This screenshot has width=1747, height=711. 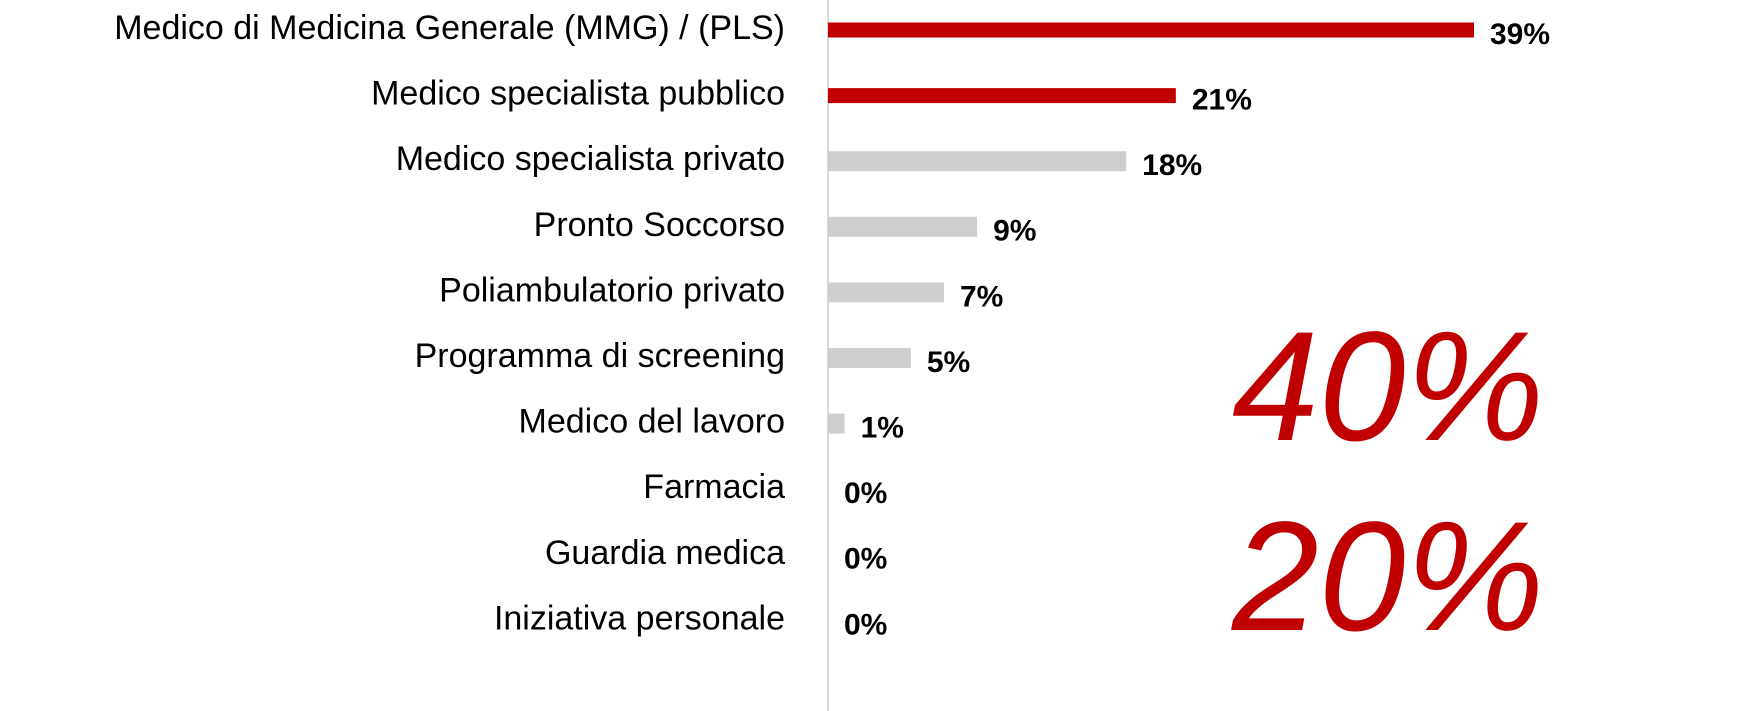 What do you see at coordinates (981, 296) in the screenshot?
I see `value-label: 7%` at bounding box center [981, 296].